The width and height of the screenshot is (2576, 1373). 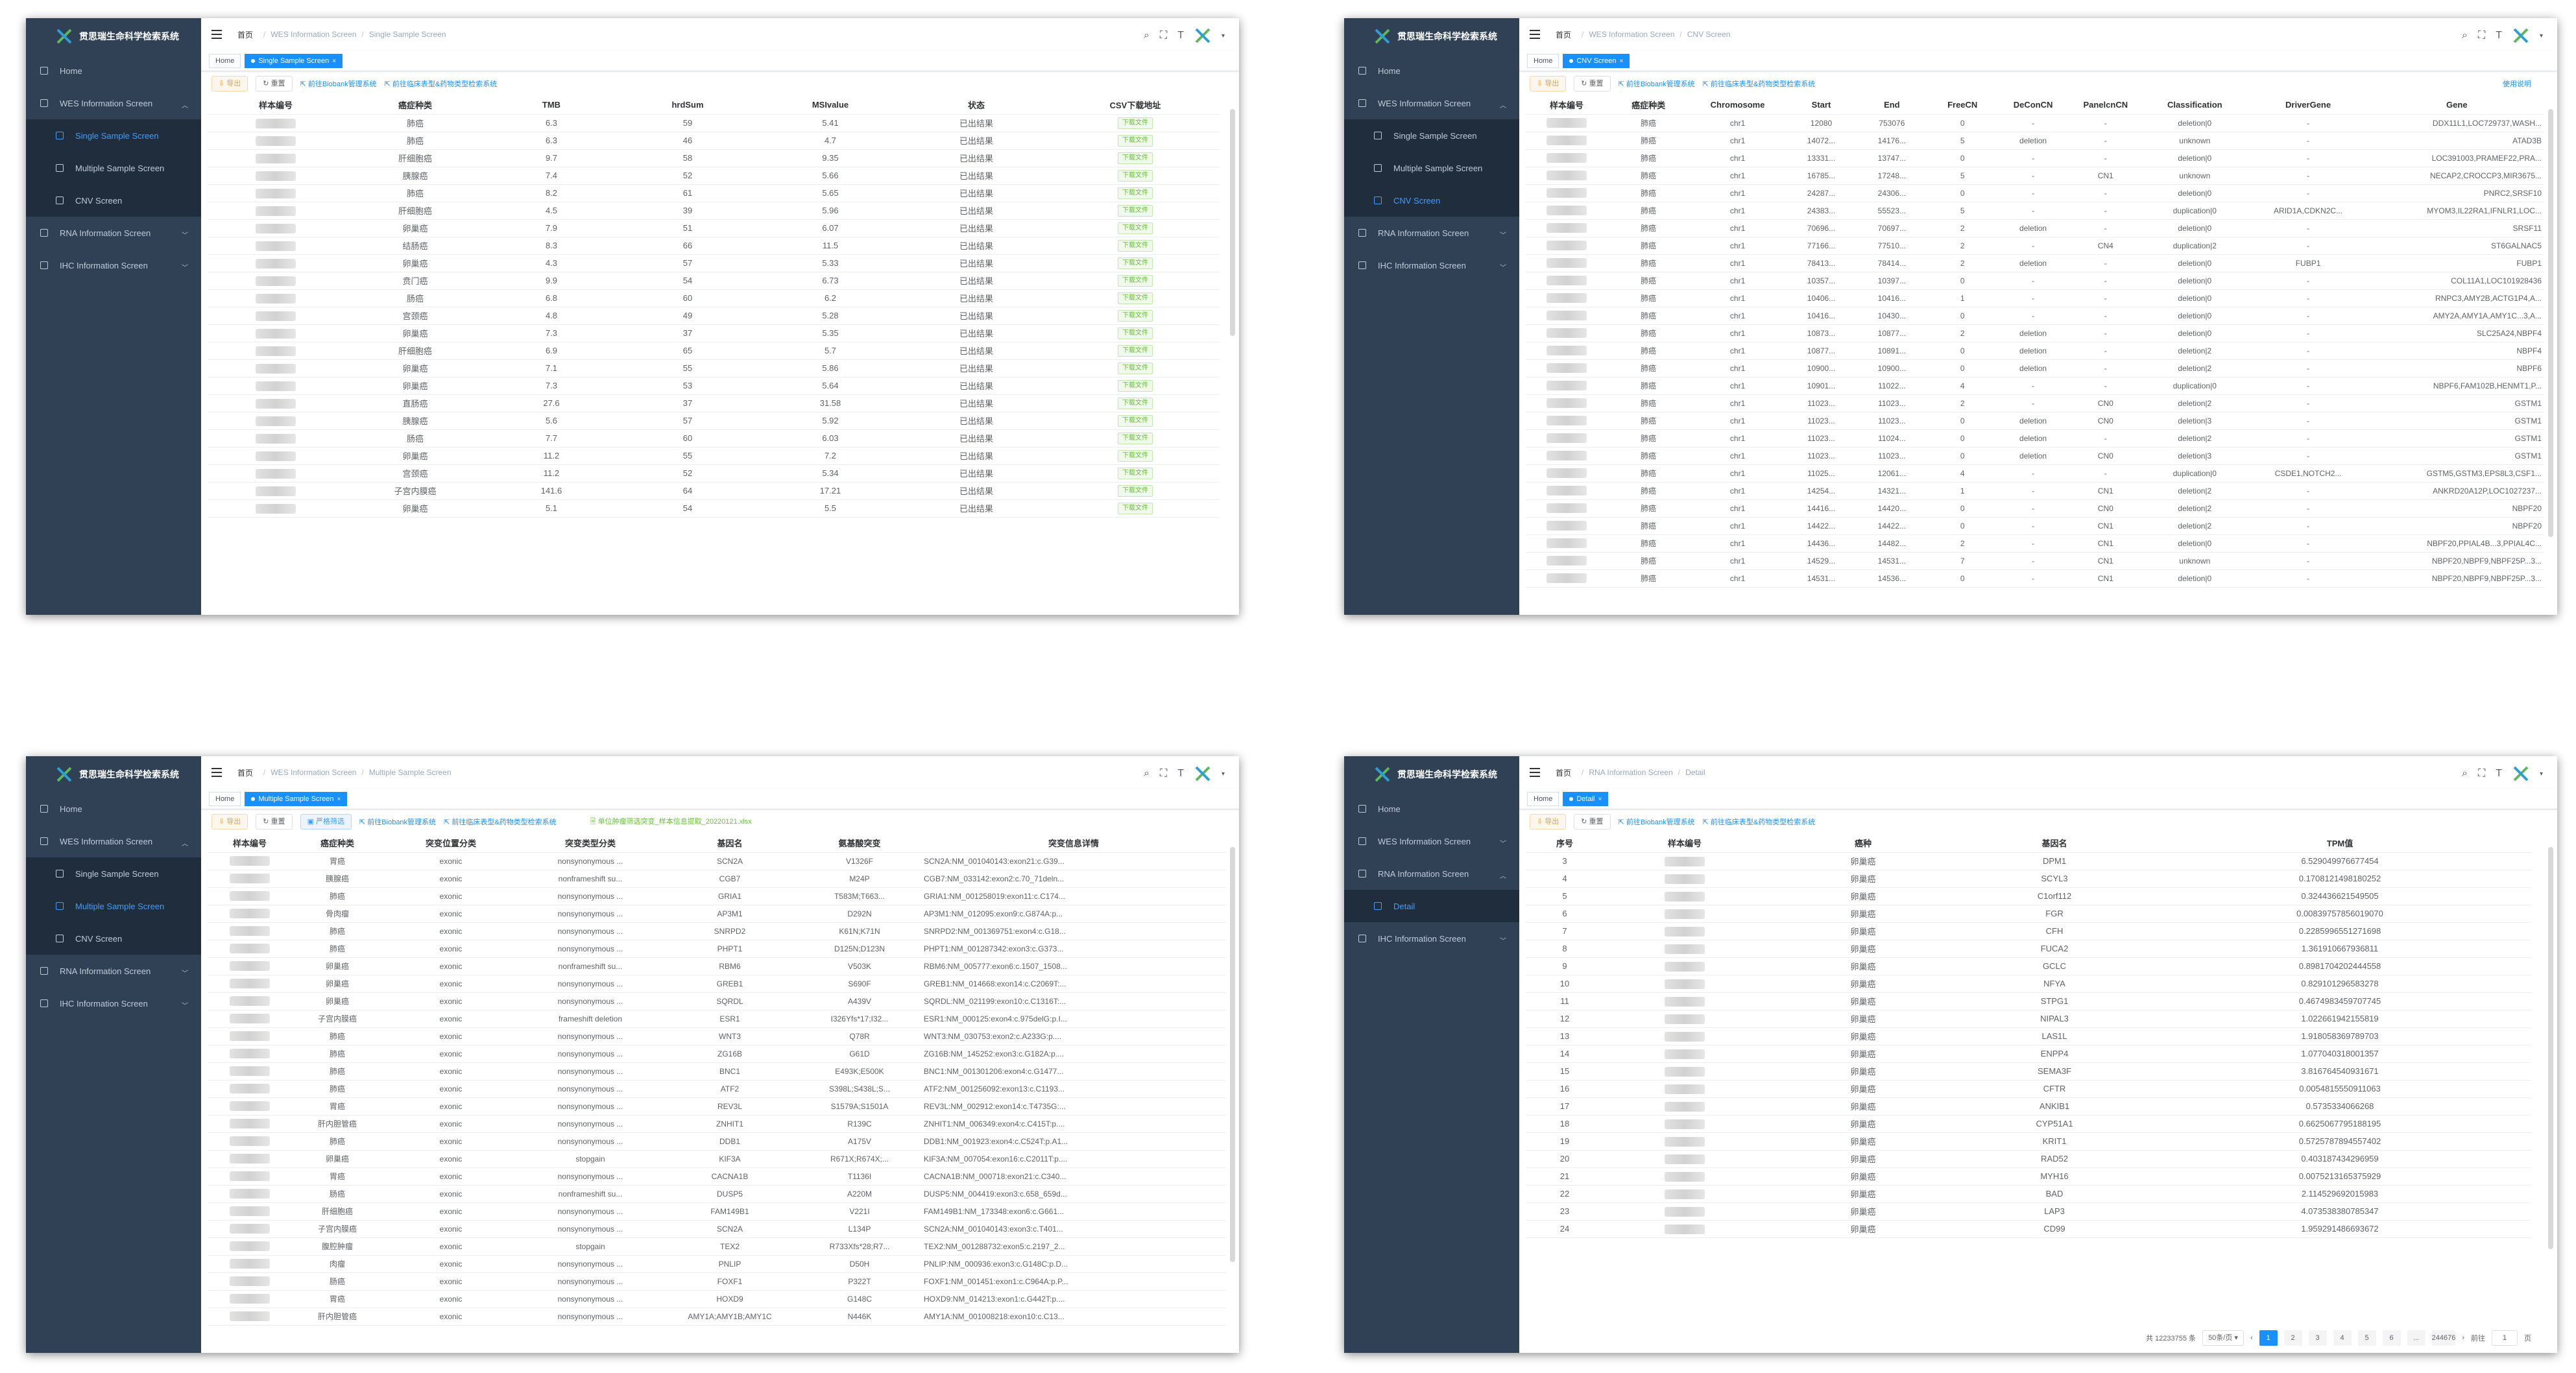 I want to click on page-button: 4, so click(x=2342, y=1338).